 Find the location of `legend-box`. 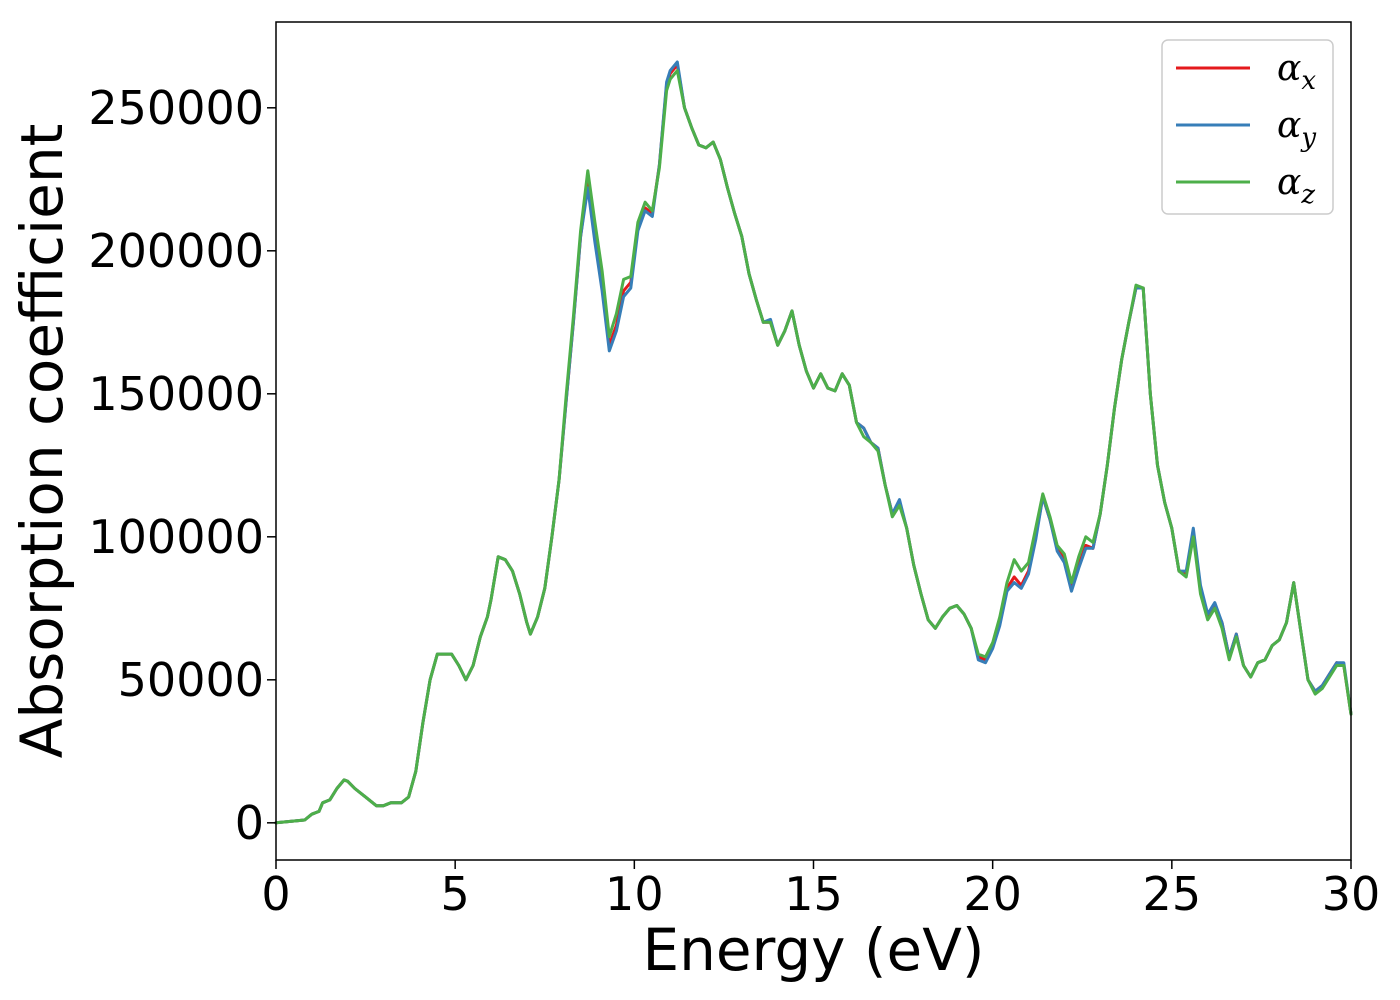

legend-box is located at coordinates (1247, 127).